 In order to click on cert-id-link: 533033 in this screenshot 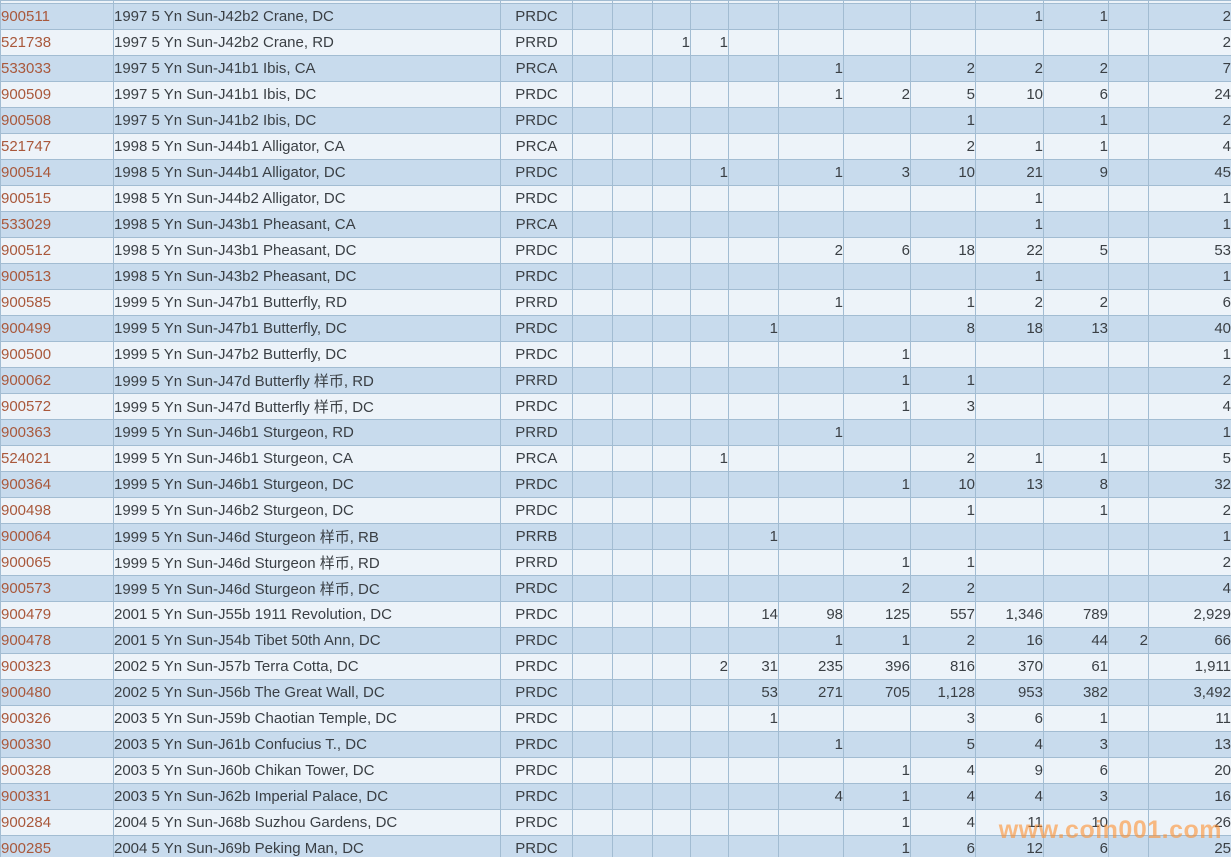, I will do `click(57, 68)`.